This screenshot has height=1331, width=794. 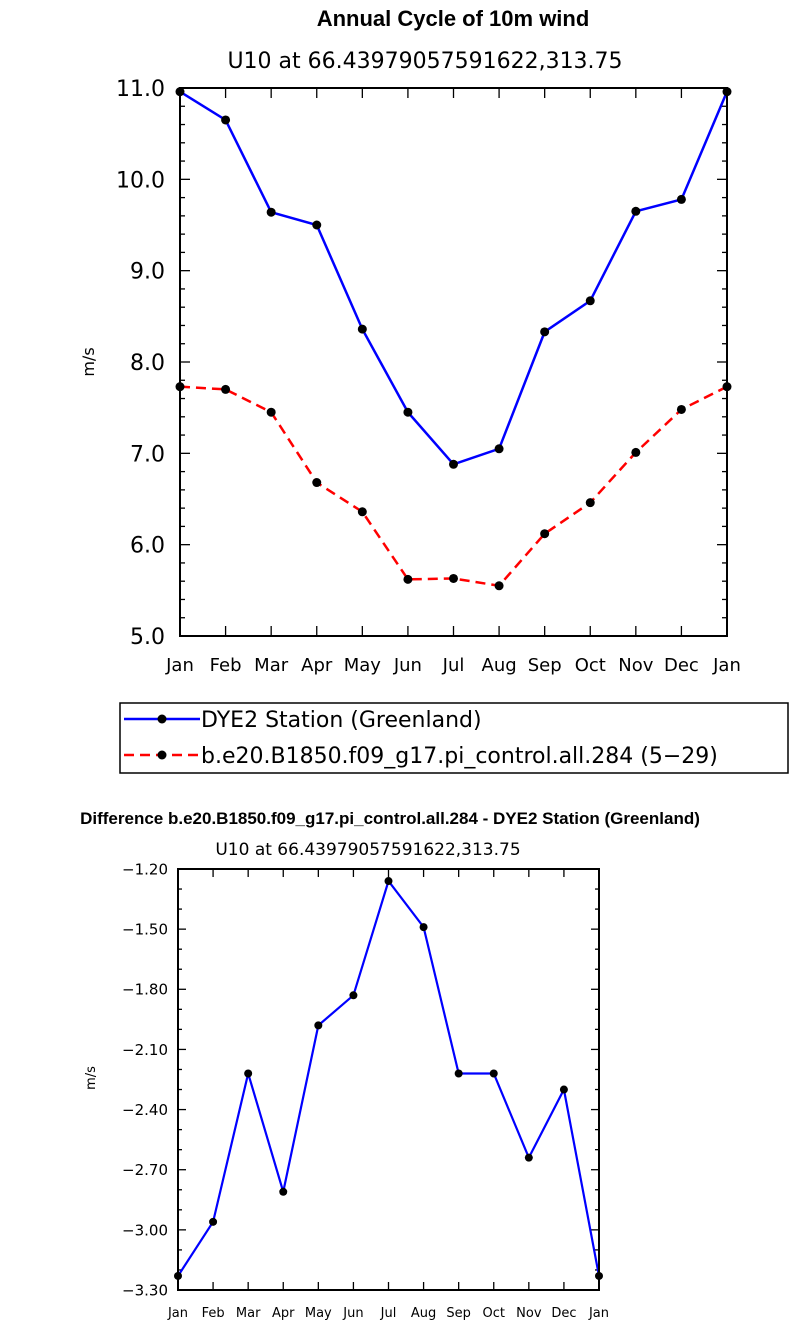 What do you see at coordinates (147, 363) in the screenshot?
I see `chart1-ytick-label: 8.0` at bounding box center [147, 363].